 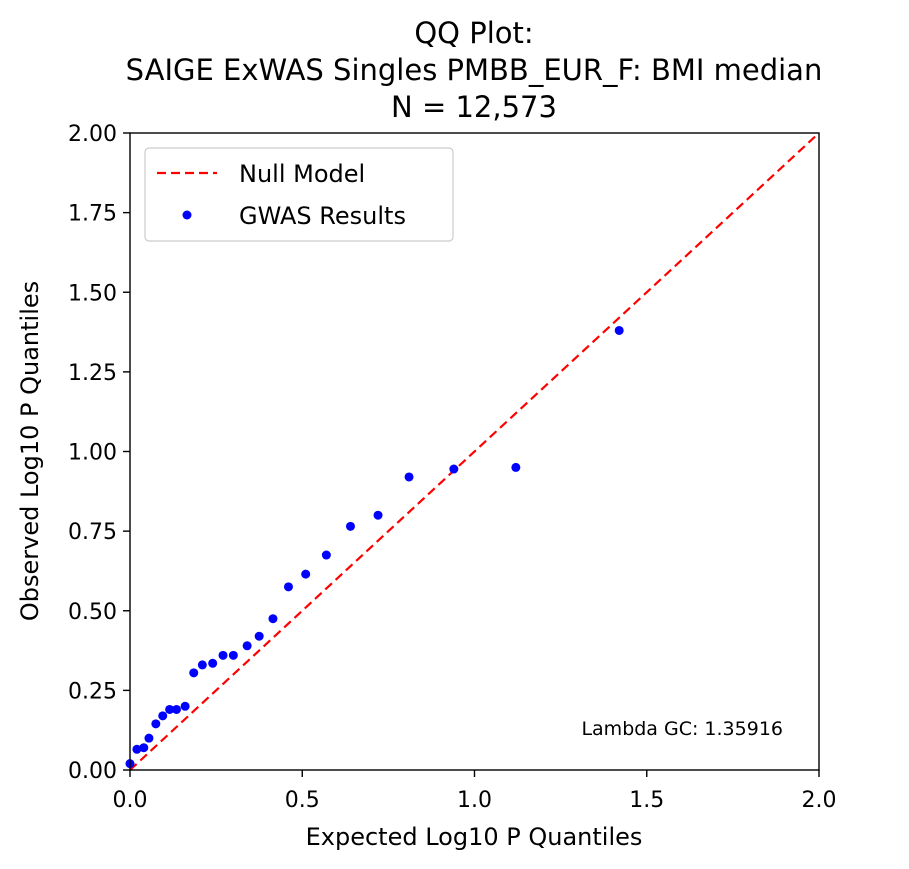 What do you see at coordinates (92, 453) in the screenshot?
I see `y-tick-label: 1.00` at bounding box center [92, 453].